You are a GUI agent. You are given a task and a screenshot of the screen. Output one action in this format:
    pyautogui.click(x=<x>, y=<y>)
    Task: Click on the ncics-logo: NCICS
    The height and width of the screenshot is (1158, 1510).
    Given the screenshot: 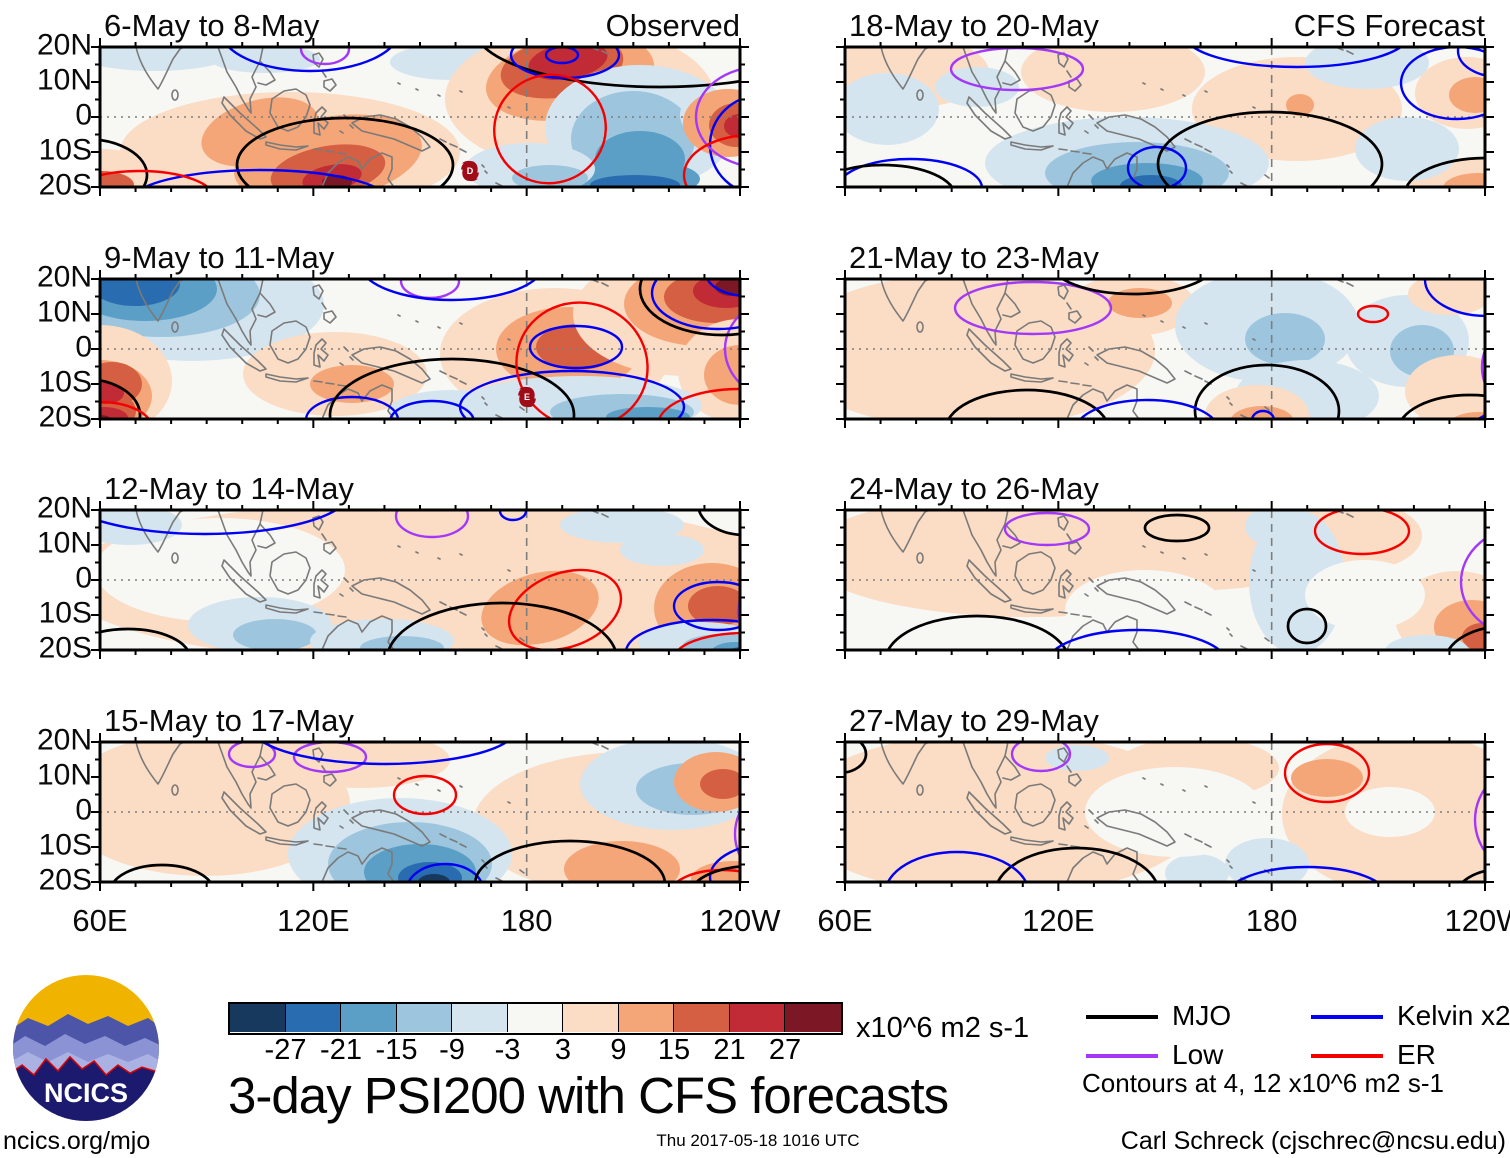 What is the action you would take?
    pyautogui.click(x=86, y=1048)
    